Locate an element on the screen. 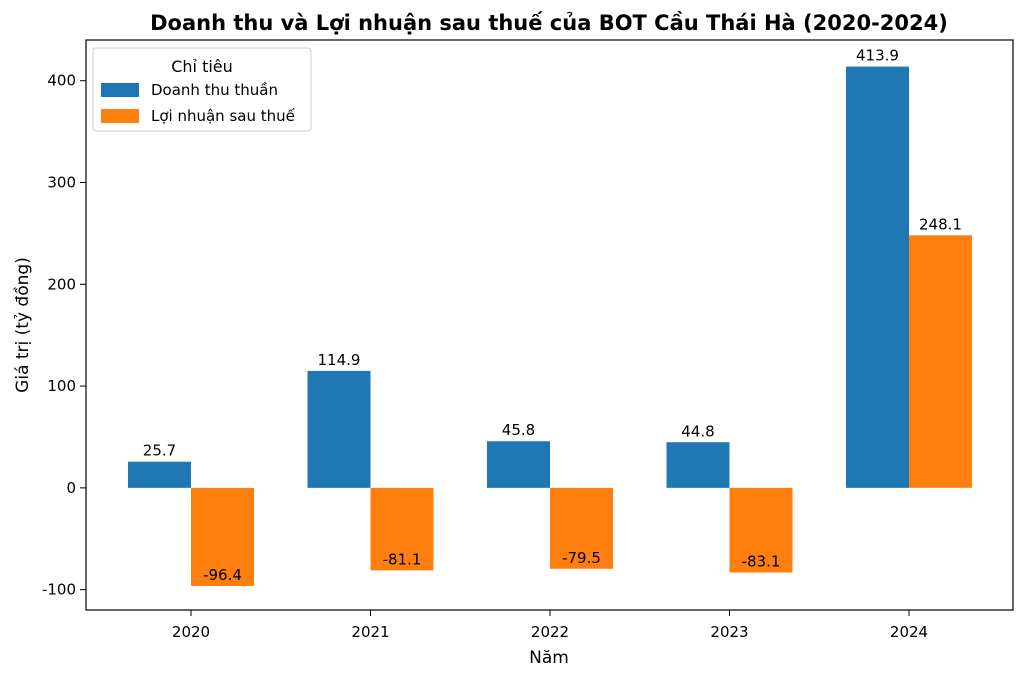 The width and height of the screenshot is (1024, 677). data-label-doanh-thu-2021: 114.9 is located at coordinates (339, 360).